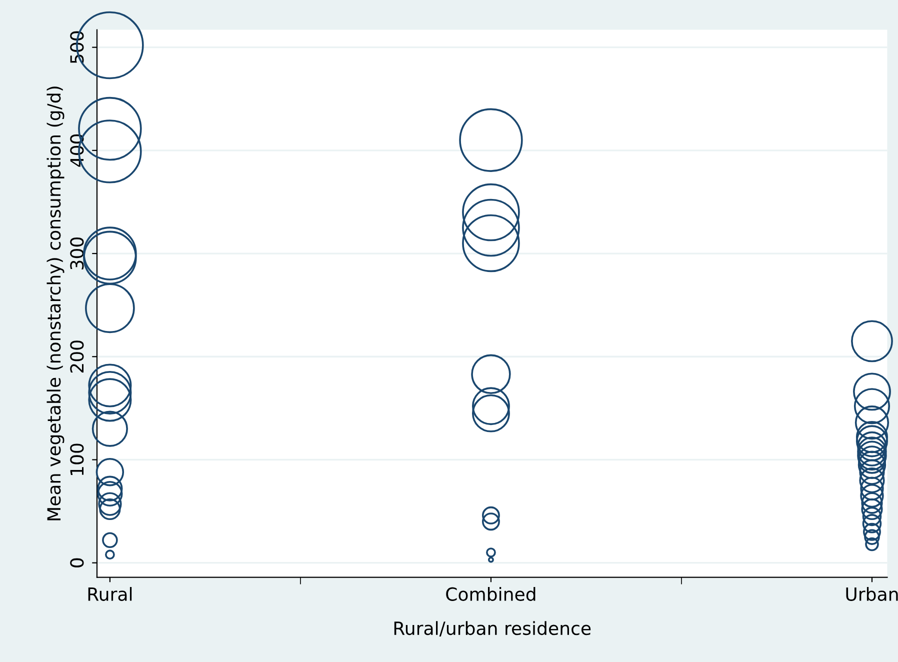 The height and width of the screenshot is (662, 898). What do you see at coordinates (491, 593) in the screenshot?
I see `x-tick-label: Combined` at bounding box center [491, 593].